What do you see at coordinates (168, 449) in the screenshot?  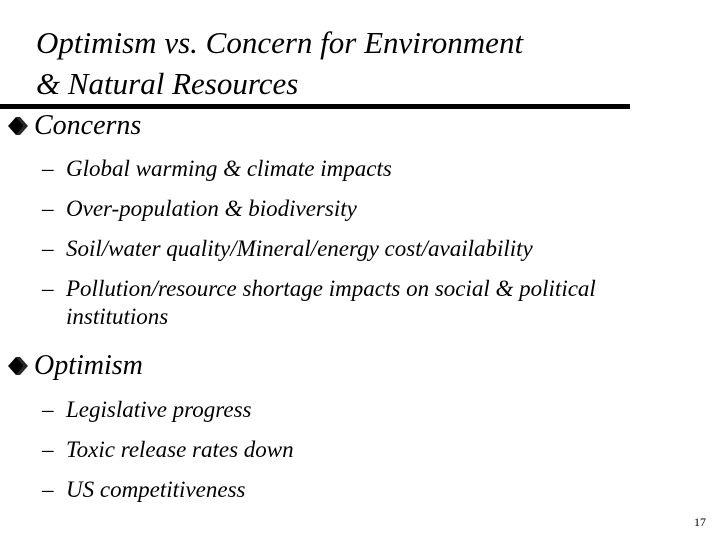 I see `list-item: – Toxic release rates down` at bounding box center [168, 449].